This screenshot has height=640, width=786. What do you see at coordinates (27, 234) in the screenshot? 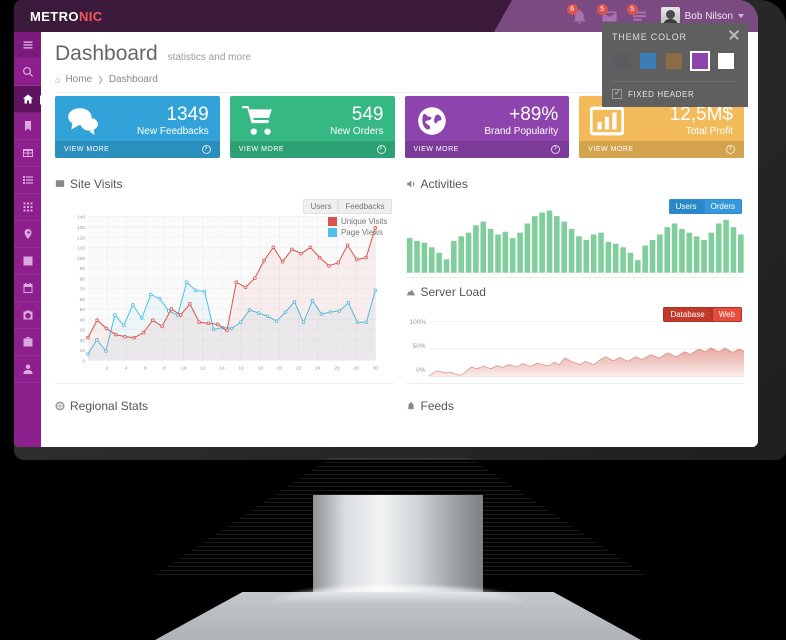
I see `sidebar-item-maps` at bounding box center [27, 234].